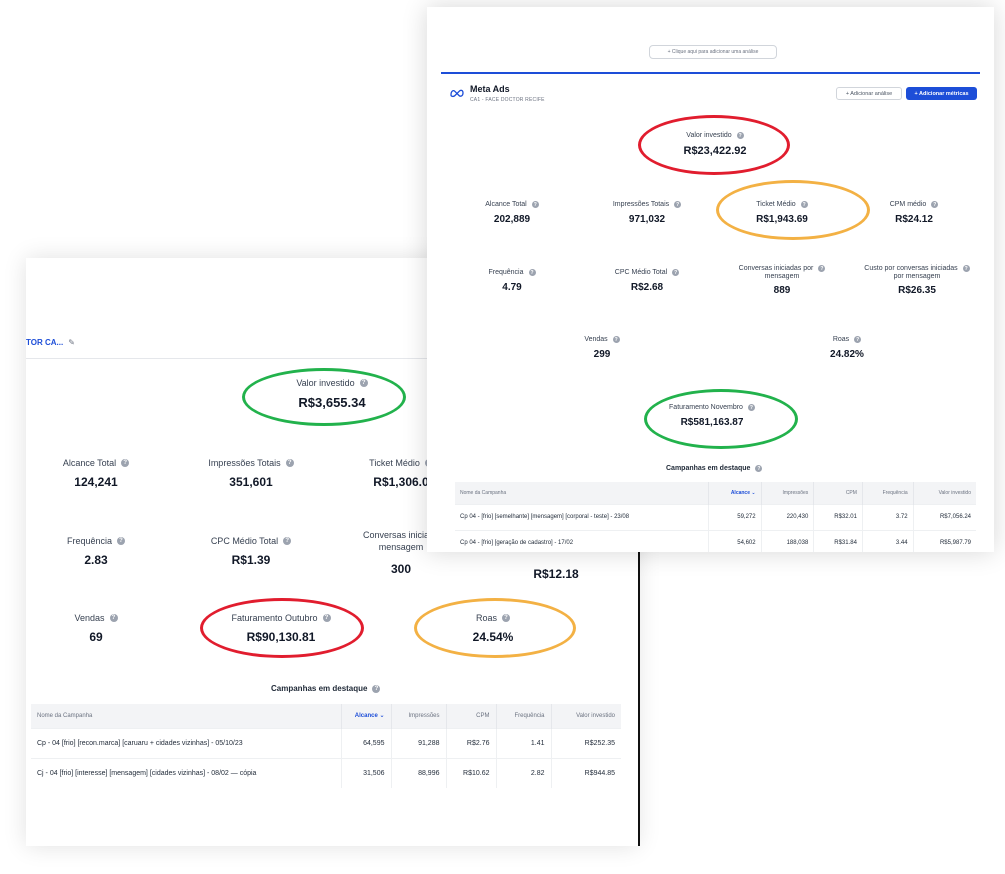 This screenshot has width=1005, height=874. Describe the element at coordinates (251, 560) in the screenshot. I see `metric-value: R$1.39` at that location.